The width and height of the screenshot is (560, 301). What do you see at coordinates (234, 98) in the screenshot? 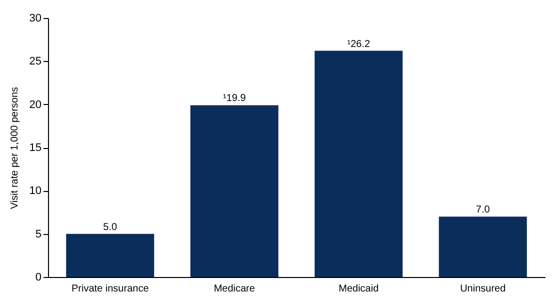
I see `data-label: ¹19.9` at bounding box center [234, 98].